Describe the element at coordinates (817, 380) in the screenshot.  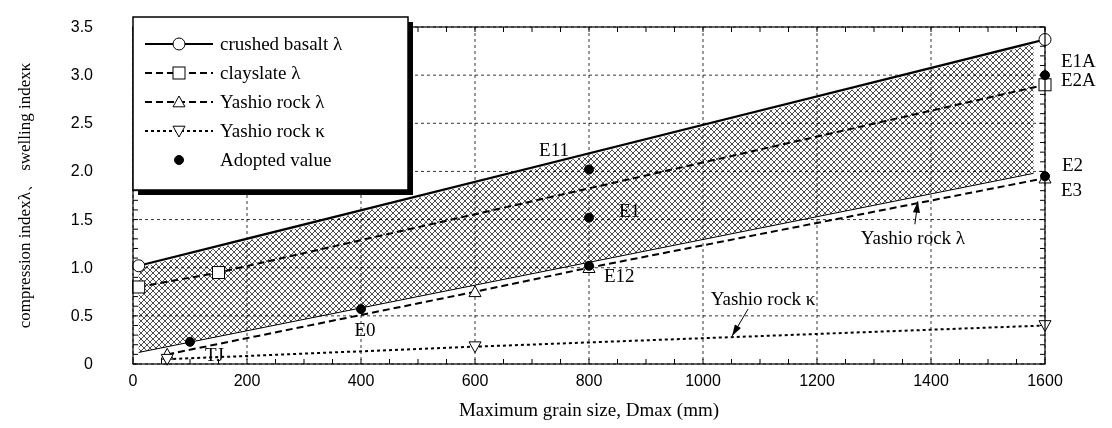
I see `x-tick-label: 1200` at that location.